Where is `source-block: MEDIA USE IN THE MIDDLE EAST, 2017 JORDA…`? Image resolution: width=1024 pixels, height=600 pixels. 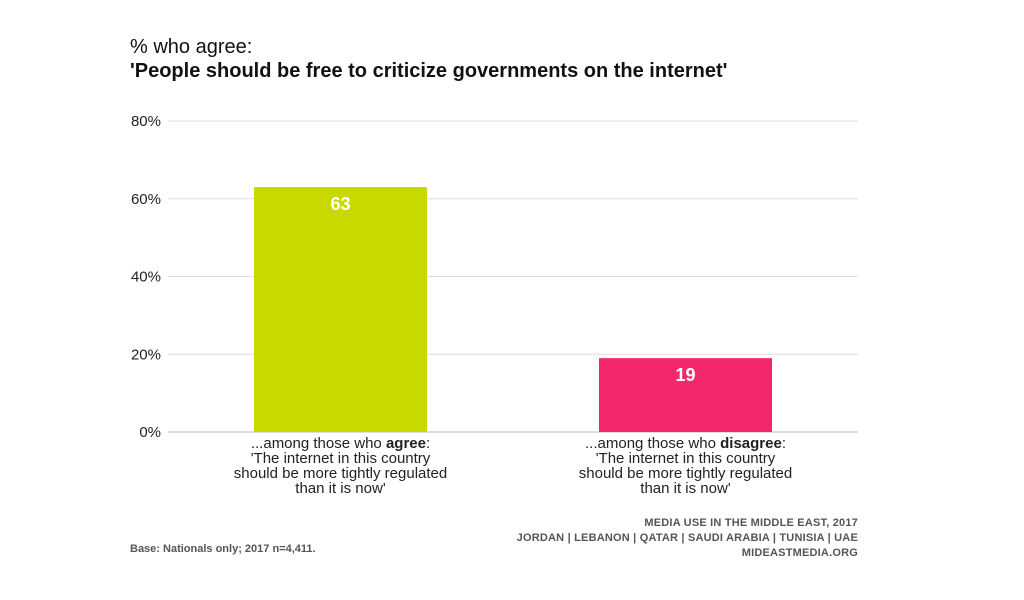 source-block: MEDIA USE IN THE MIDDLE EAST, 2017 JORDA… is located at coordinates (687, 538).